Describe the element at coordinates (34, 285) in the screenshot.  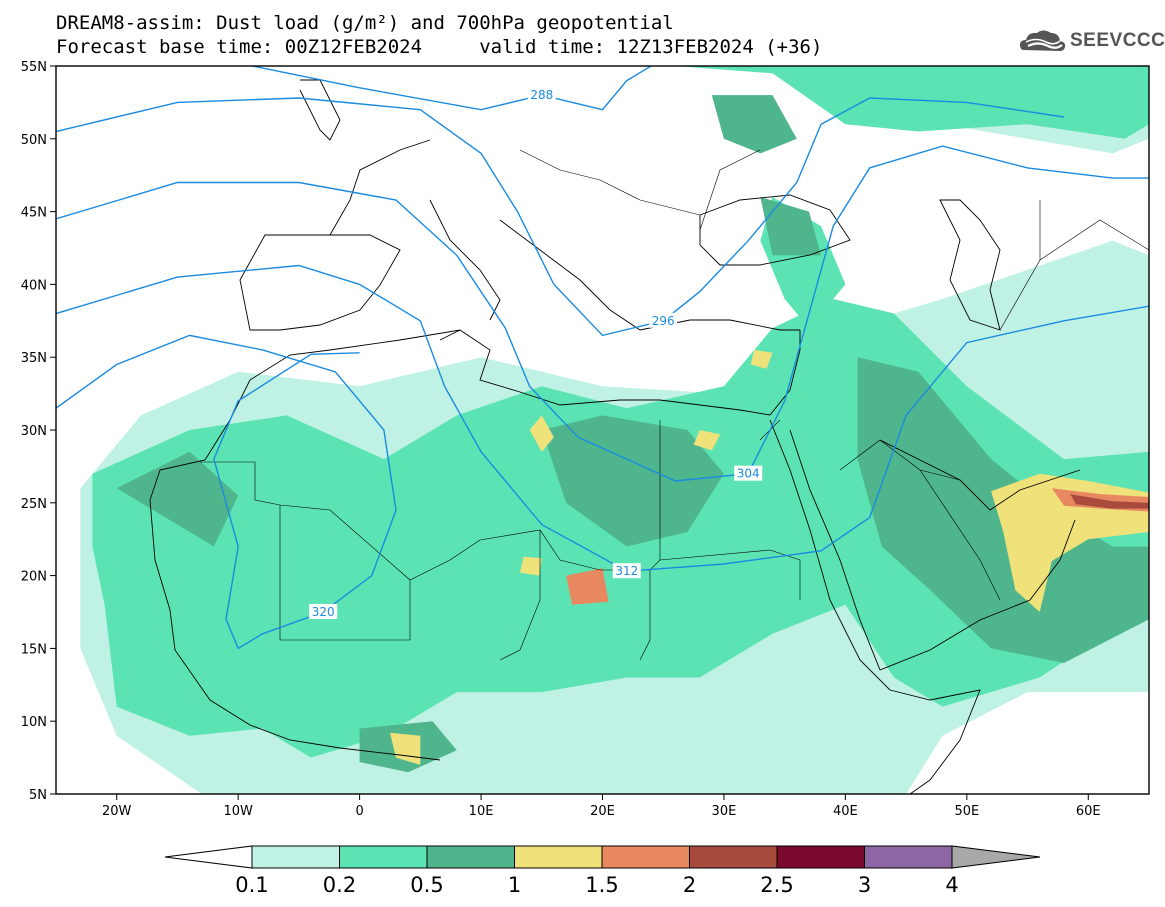
I see `lat-tick-label: 40N` at that location.